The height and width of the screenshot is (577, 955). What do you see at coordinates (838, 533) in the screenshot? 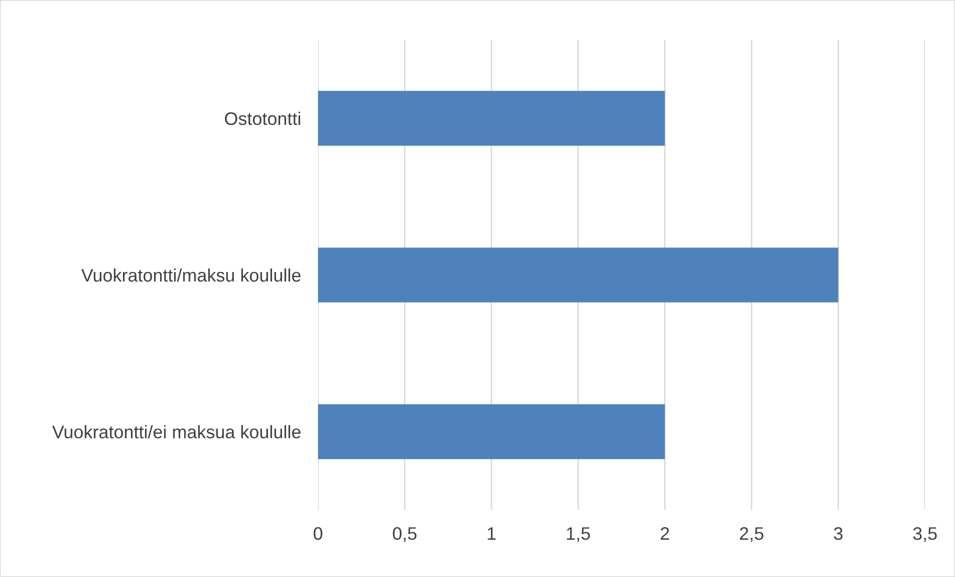
I see `x-tick-label: 3` at bounding box center [838, 533].